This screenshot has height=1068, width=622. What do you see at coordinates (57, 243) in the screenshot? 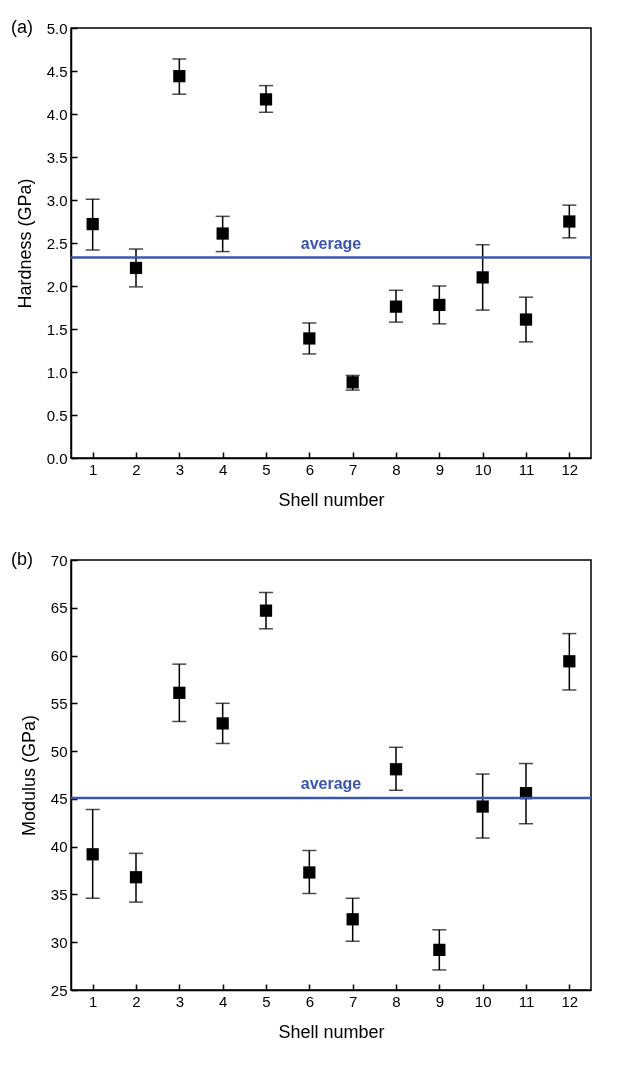
I see `y-tick-label: 2.5` at bounding box center [57, 243].